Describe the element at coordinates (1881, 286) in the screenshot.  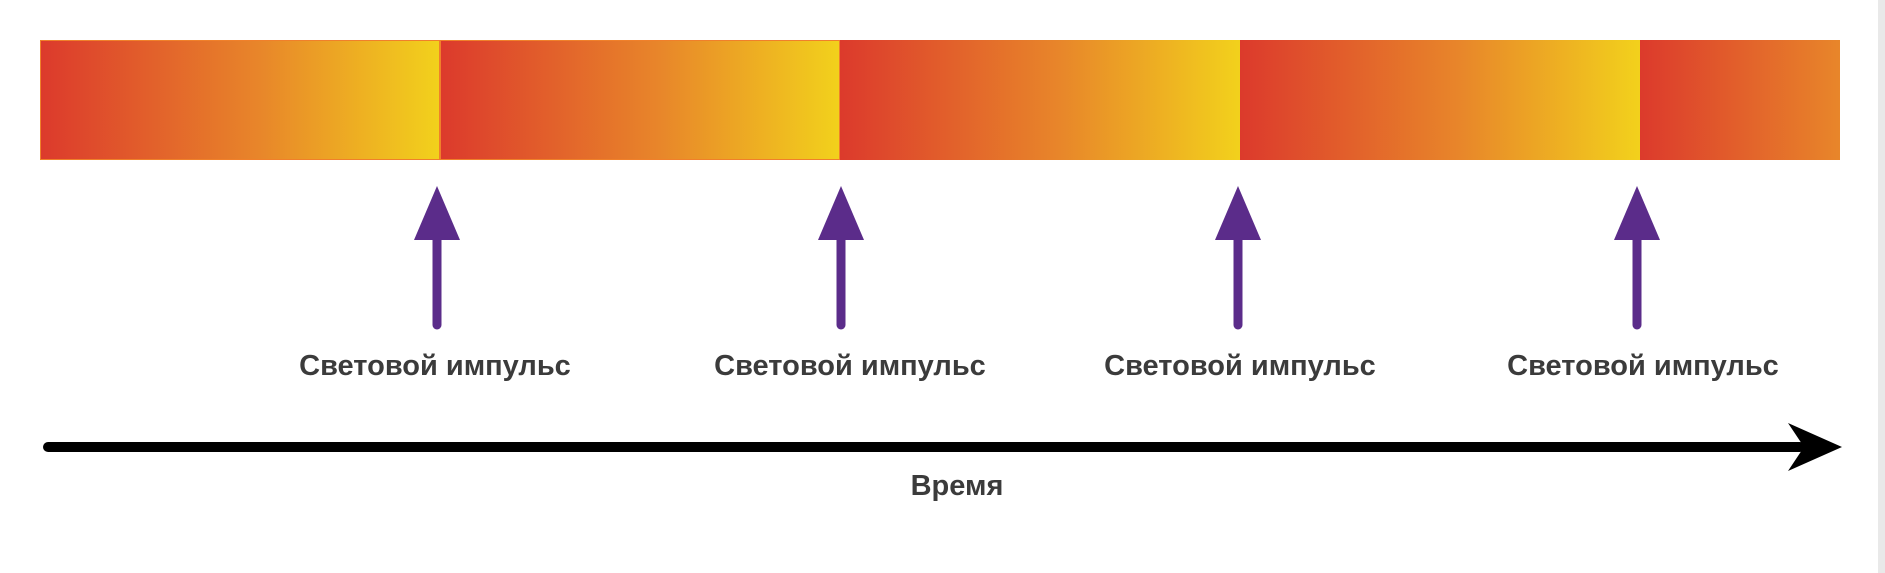
I see `right-edge-strip` at that location.